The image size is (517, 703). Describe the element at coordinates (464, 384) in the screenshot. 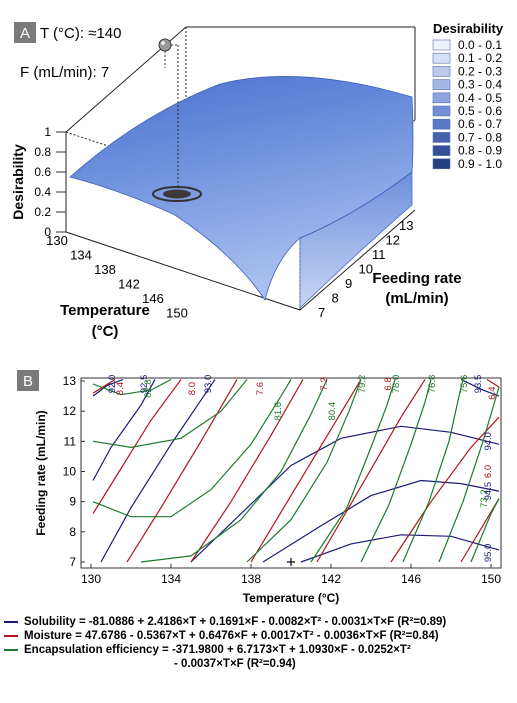

I see `contour-label: 75.6` at that location.